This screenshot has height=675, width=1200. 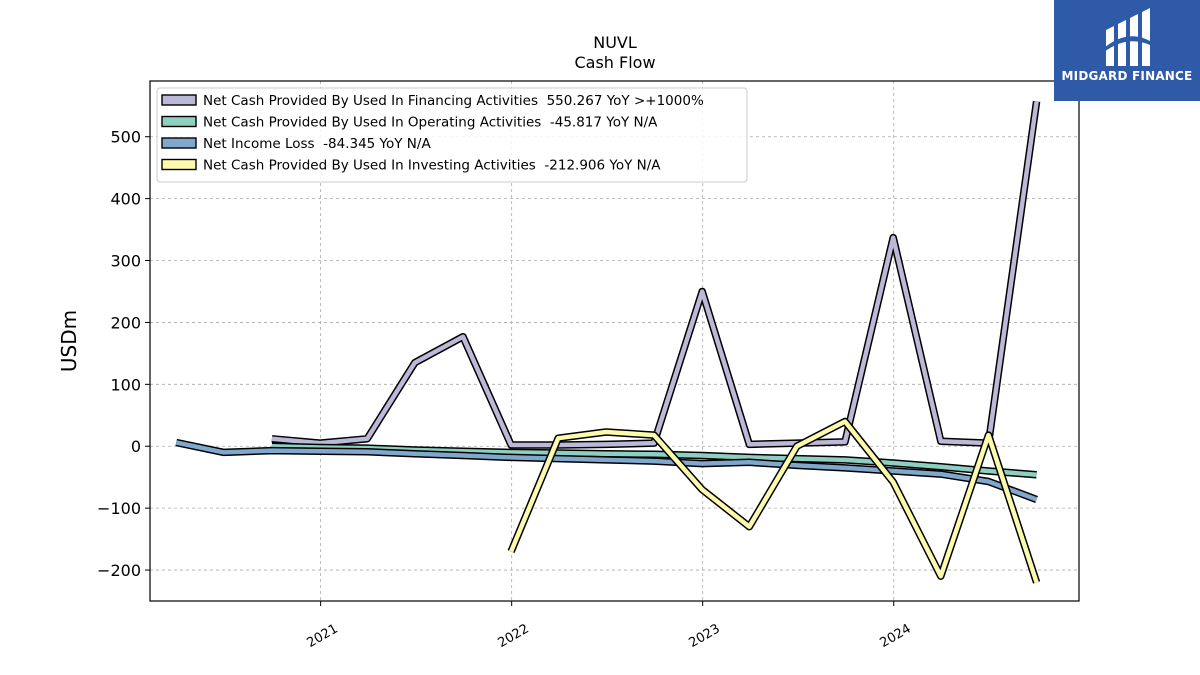 I want to click on x-tick-label: 2024, so click(x=896, y=636).